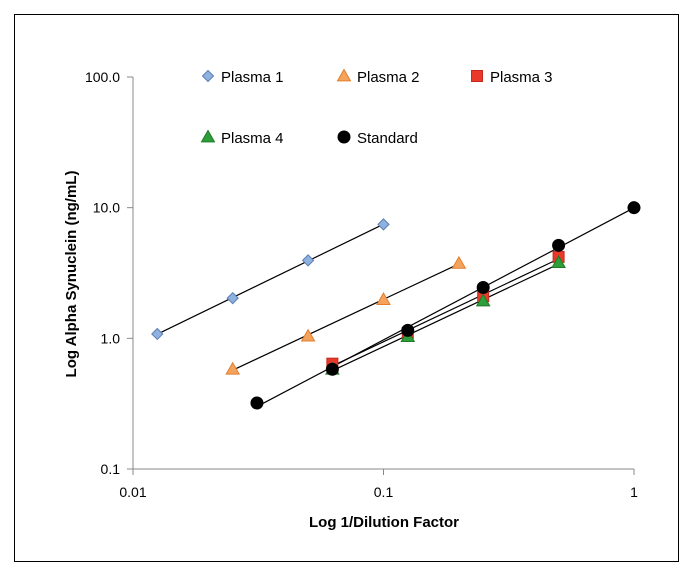 Image resolution: width=692 pixels, height=569 pixels. What do you see at coordinates (346, 317) in the screenshot?
I see `plasma-2-trendline` at bounding box center [346, 317].